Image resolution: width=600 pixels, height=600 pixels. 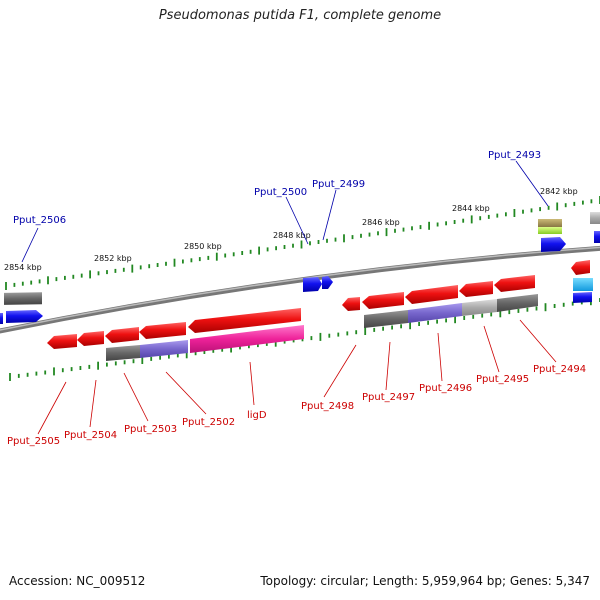 I want to click on gene-label: Pput_2500, so click(x=280, y=192).